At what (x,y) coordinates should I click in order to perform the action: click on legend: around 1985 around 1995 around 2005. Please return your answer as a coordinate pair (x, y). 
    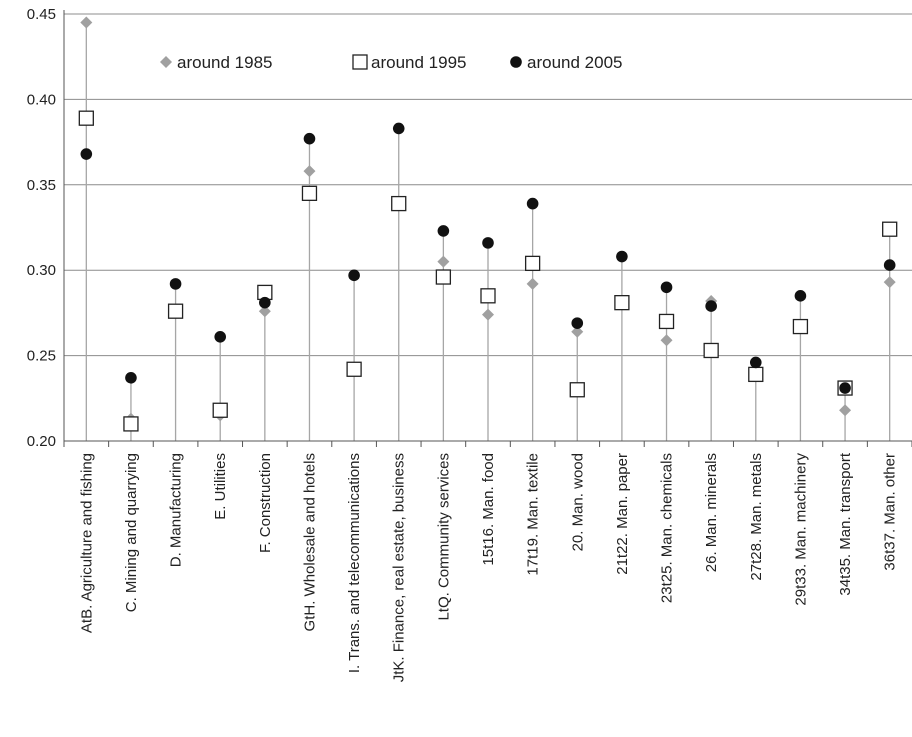
    Looking at the image, I should click on (391, 62).